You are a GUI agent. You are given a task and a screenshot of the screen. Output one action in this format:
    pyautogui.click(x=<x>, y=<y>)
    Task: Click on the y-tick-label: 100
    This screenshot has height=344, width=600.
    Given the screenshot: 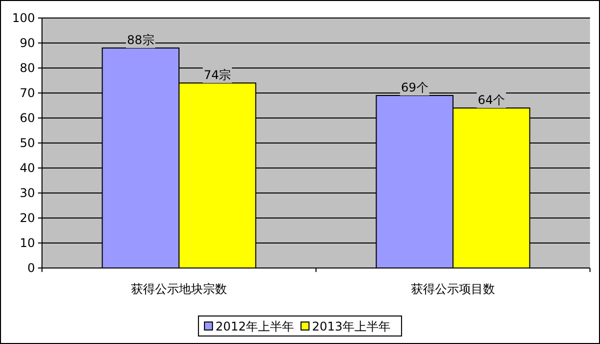 What is the action you would take?
    pyautogui.click(x=23, y=17)
    